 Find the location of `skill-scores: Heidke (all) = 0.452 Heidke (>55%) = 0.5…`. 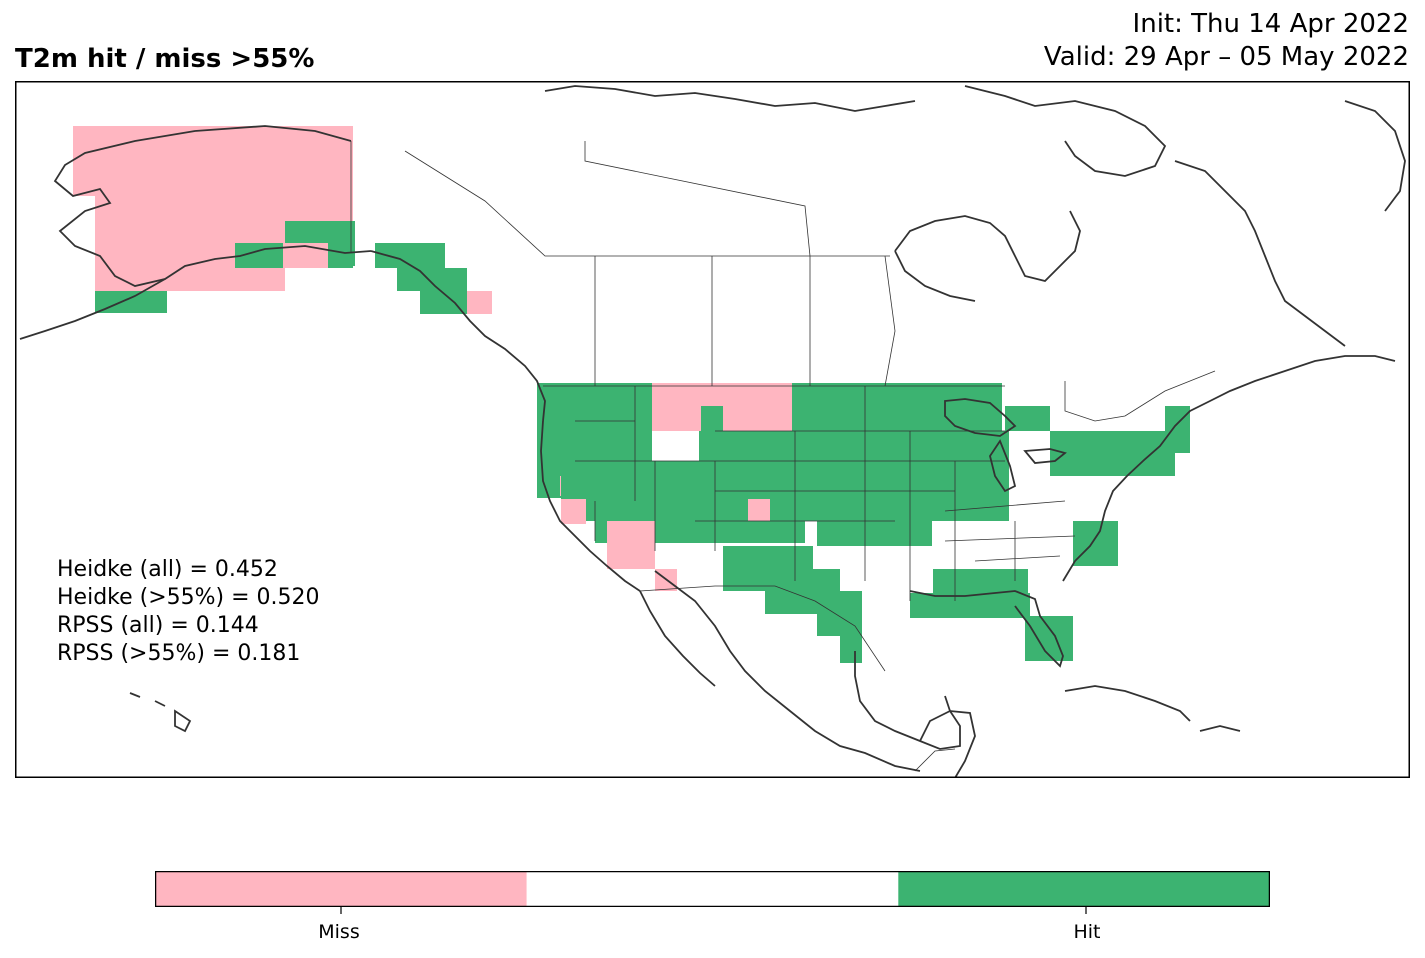

skill-scores: Heidke (all) = 0.452 Heidke (>55%) = 0.5… is located at coordinates (188, 612).